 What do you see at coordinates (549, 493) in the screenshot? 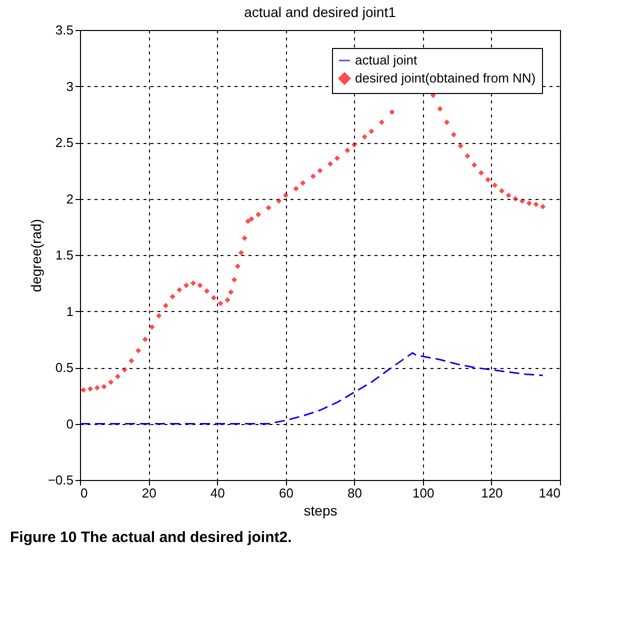
I see `x-tick-label: 140` at bounding box center [549, 493].